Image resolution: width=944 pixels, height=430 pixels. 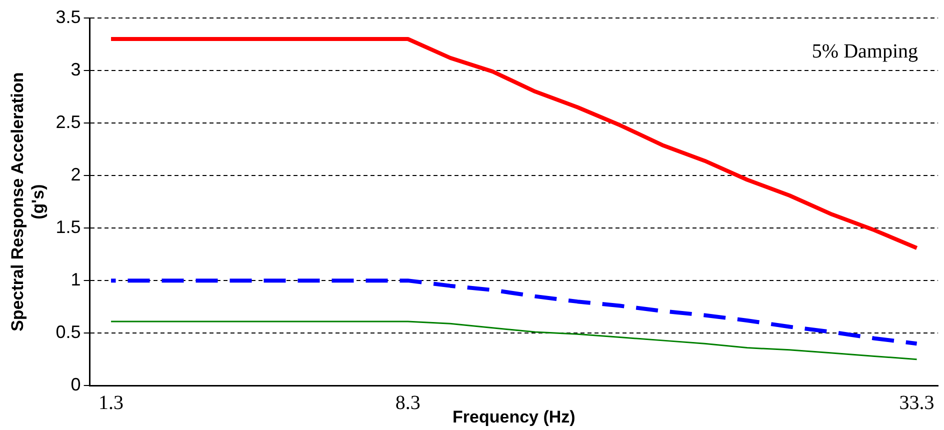 I want to click on y-tick-label: 0, so click(x=75, y=384).